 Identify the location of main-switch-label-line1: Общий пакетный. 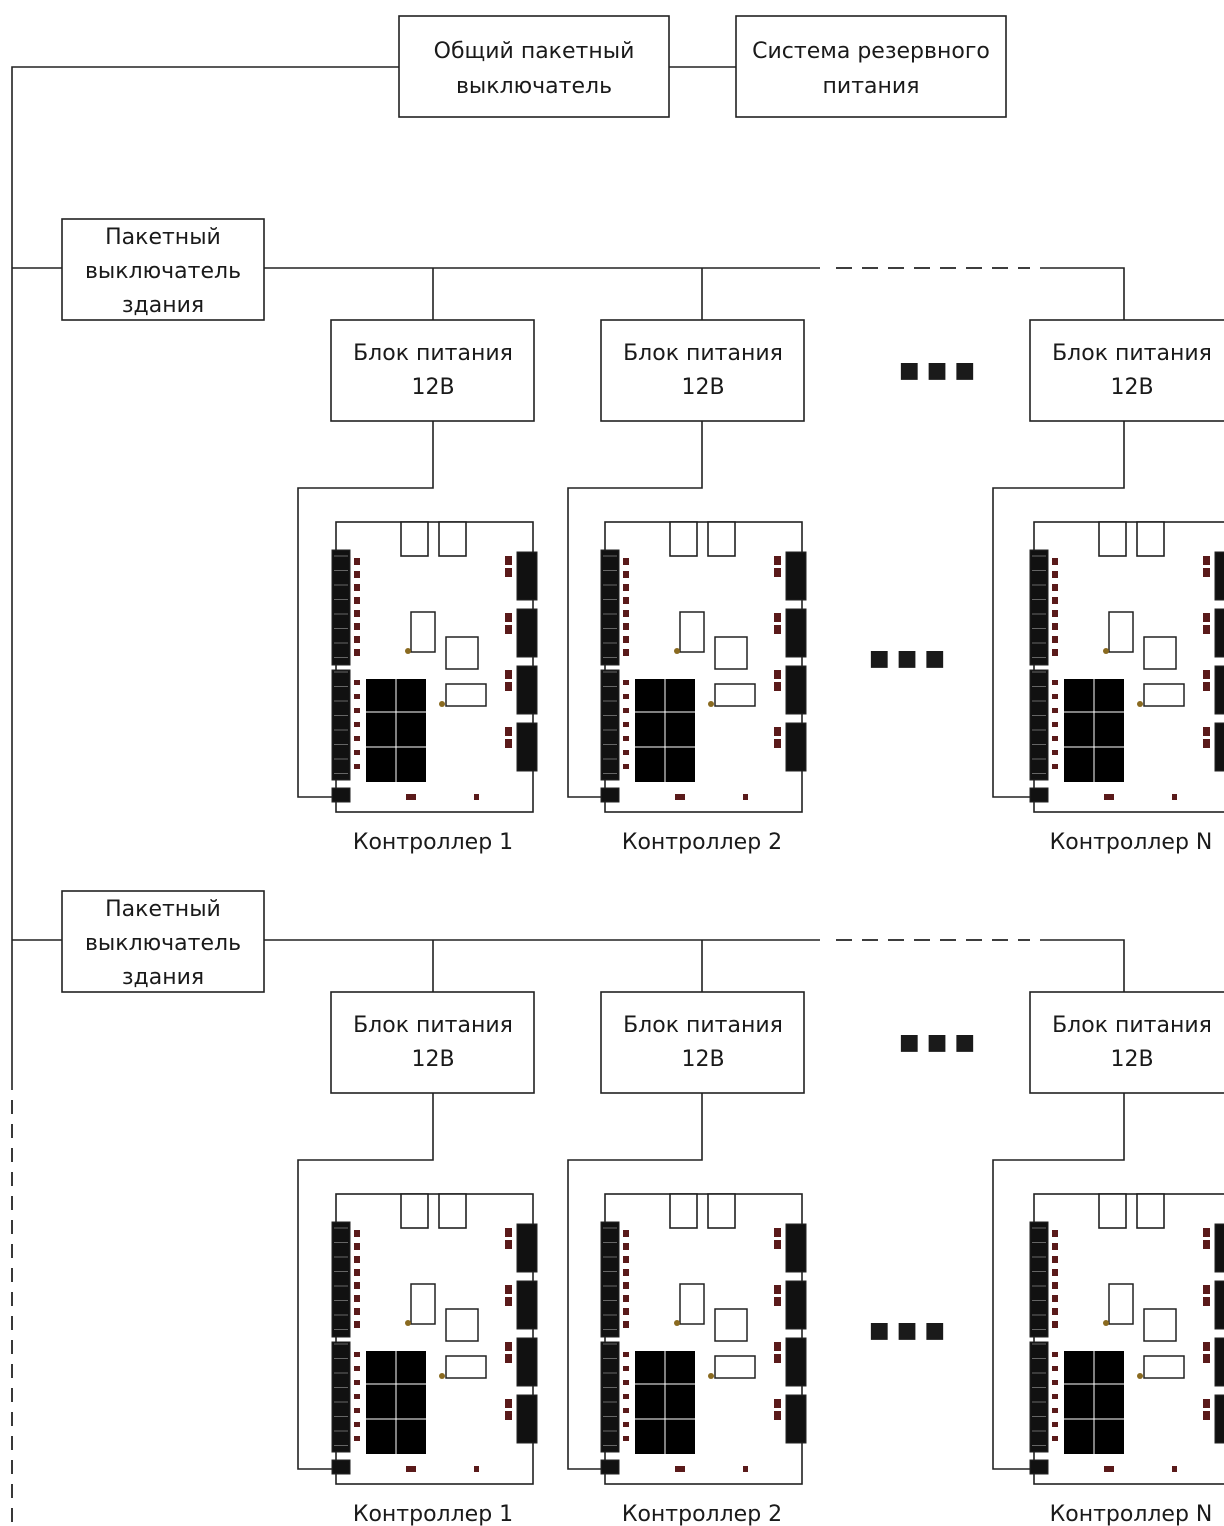
(534, 51).